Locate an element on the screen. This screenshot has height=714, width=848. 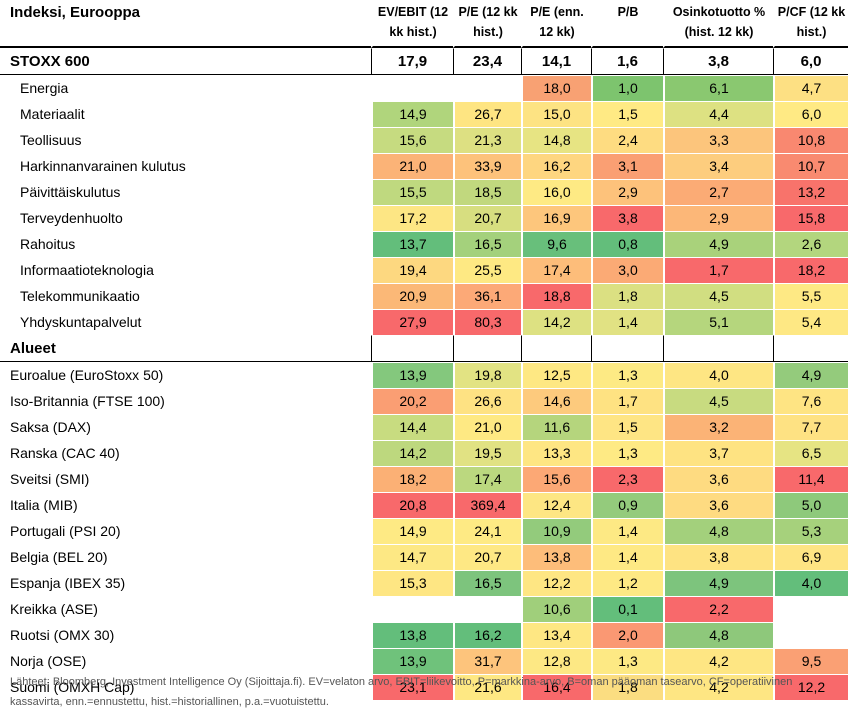
column-header-pe-forecast: P/E (enn. 12 kk) is located at coordinates (556, 24).